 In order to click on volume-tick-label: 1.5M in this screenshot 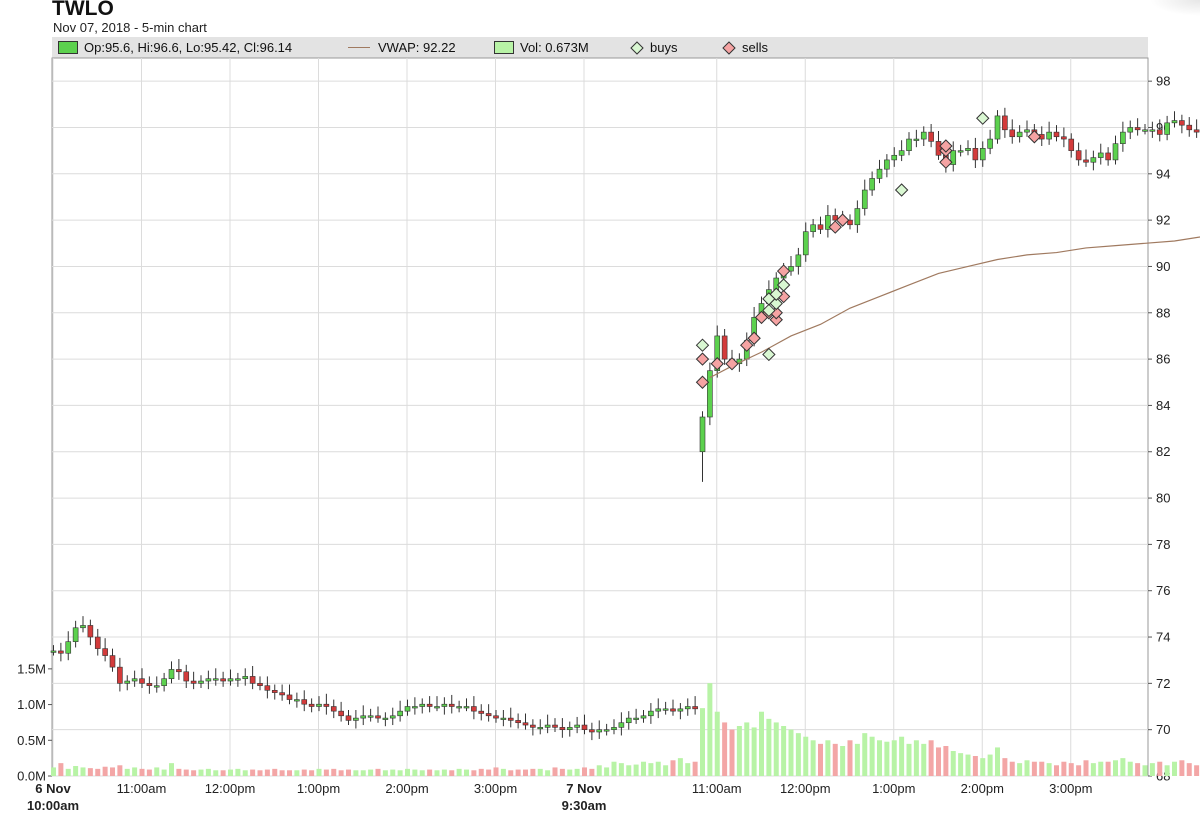, I will do `click(31, 668)`.